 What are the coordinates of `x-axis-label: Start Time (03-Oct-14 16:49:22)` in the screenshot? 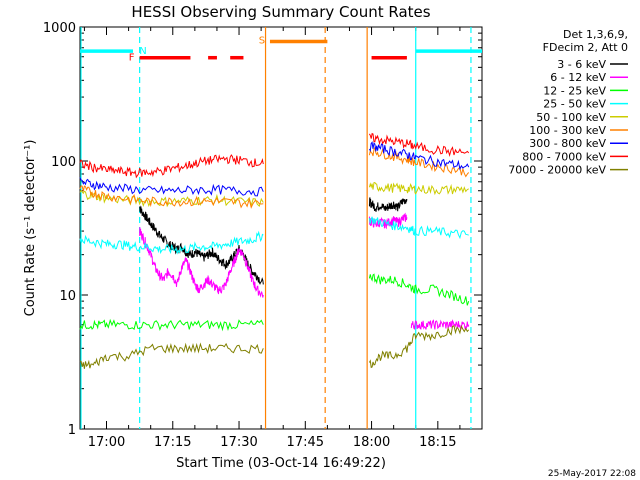 It's located at (281, 463).